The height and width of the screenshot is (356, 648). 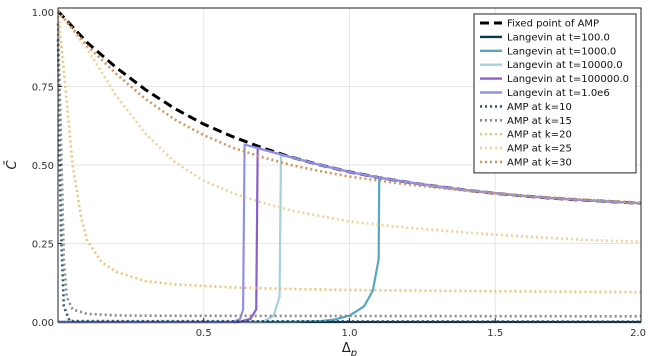 I want to click on x-tick-label-2: 1.5, so click(x=495, y=333).